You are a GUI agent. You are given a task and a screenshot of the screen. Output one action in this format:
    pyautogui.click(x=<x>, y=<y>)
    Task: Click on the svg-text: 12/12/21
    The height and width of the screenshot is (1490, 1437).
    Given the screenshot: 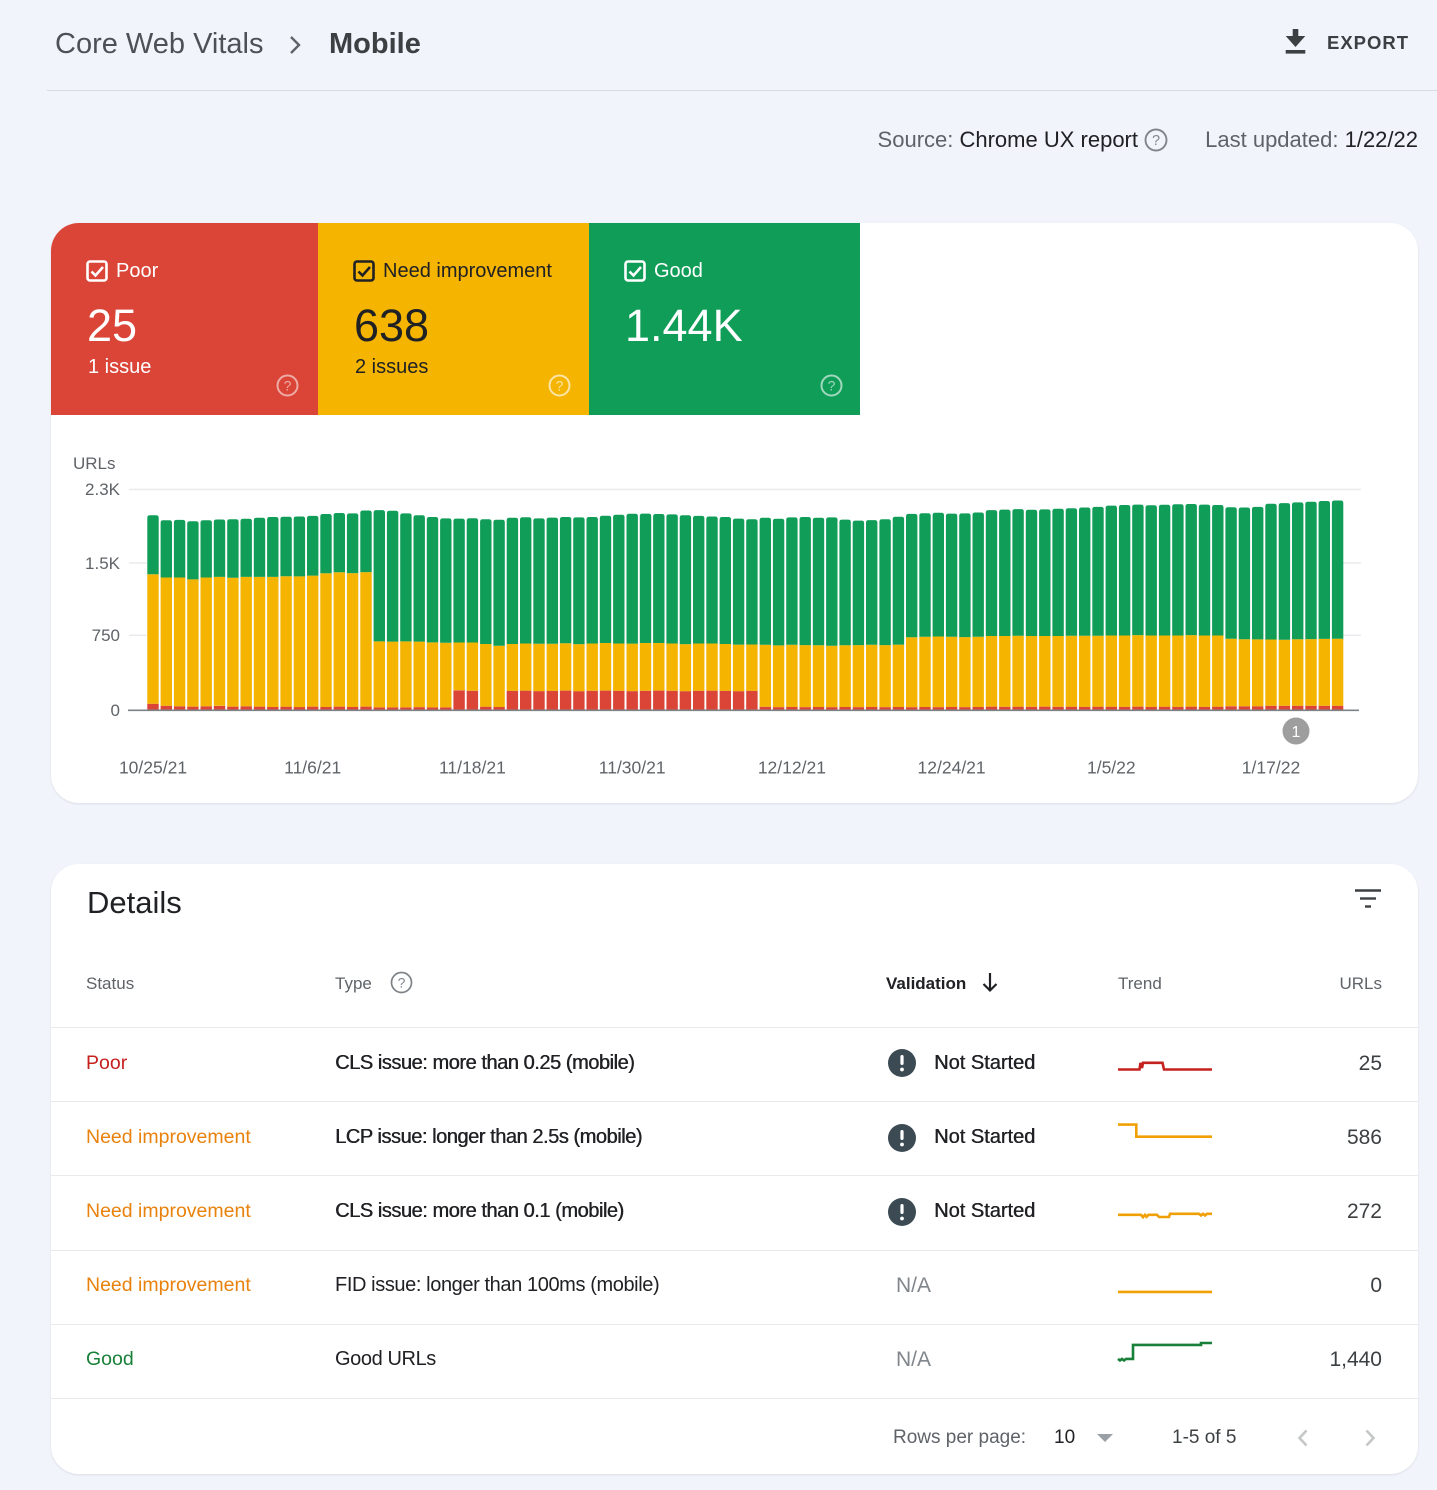 What is the action you would take?
    pyautogui.click(x=792, y=768)
    